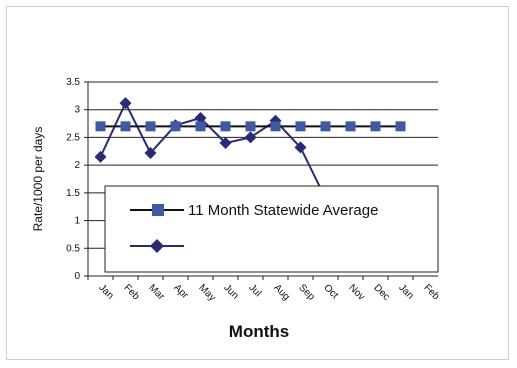 This screenshot has width=517, height=368. Describe the element at coordinates (73, 82) in the screenshot. I see `y-tick-label: 3.5` at that location.